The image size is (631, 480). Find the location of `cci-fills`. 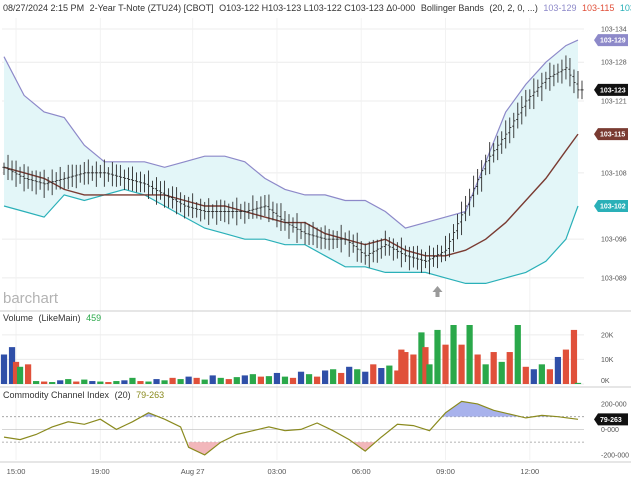

cci-fills is located at coordinates (349, 428).